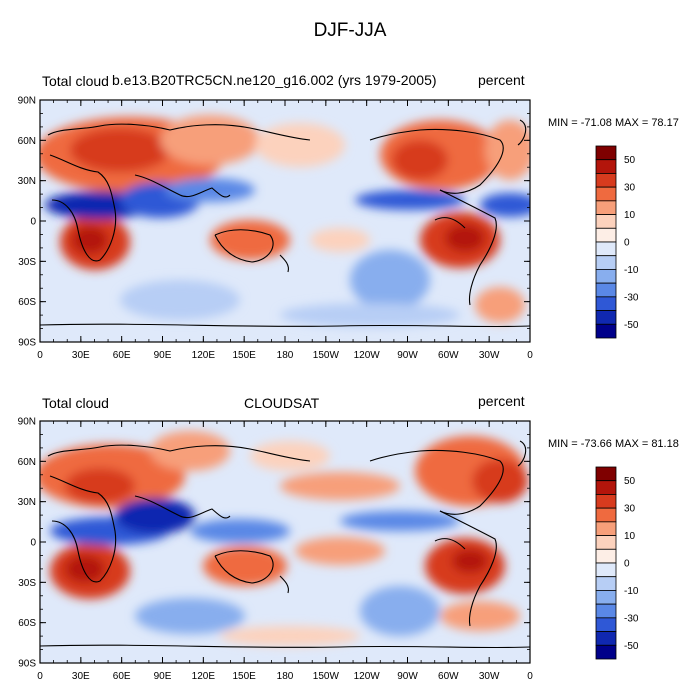 The image size is (700, 700). Describe the element at coordinates (350, 30) in the screenshot. I see `figure-title: DJF-JJA` at that location.